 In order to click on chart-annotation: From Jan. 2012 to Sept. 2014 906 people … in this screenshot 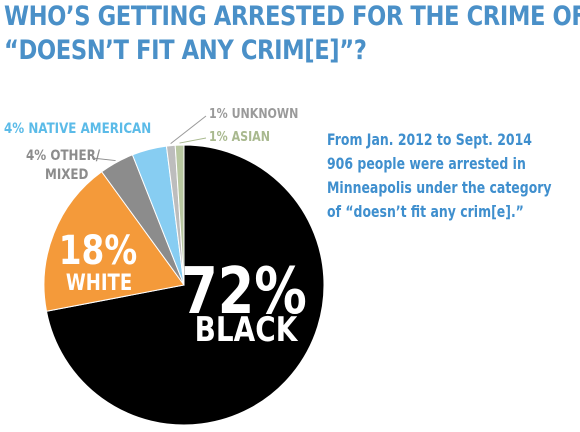, I will do `click(453, 176)`.